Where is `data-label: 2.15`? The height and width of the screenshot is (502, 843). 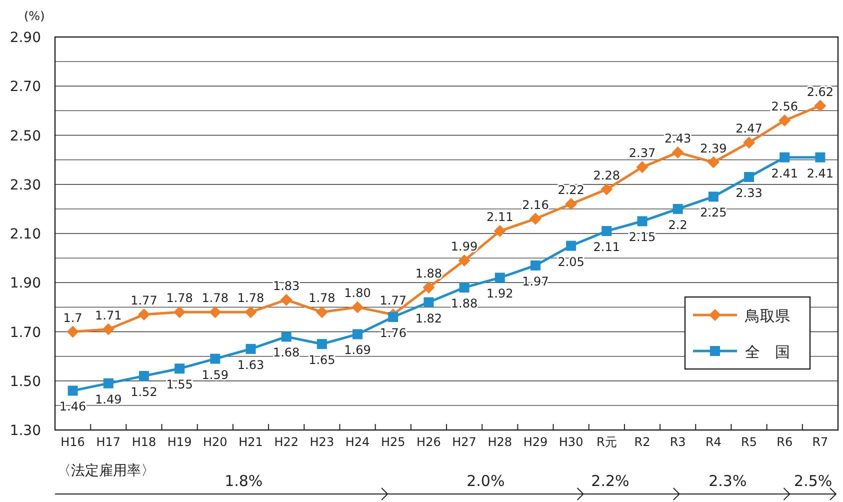 data-label: 2.15 is located at coordinates (642, 237).